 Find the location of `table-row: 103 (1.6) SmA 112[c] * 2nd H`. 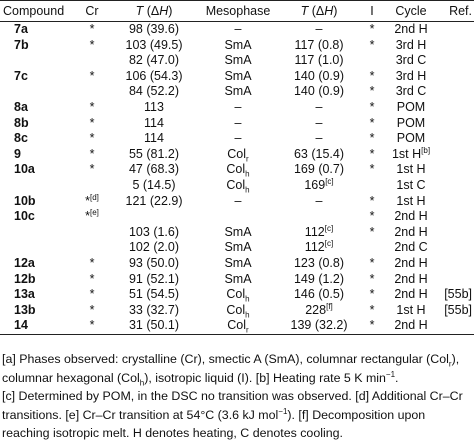

table-row: 103 (1.6) SmA 112[c] * 2nd H is located at coordinates (237, 232).